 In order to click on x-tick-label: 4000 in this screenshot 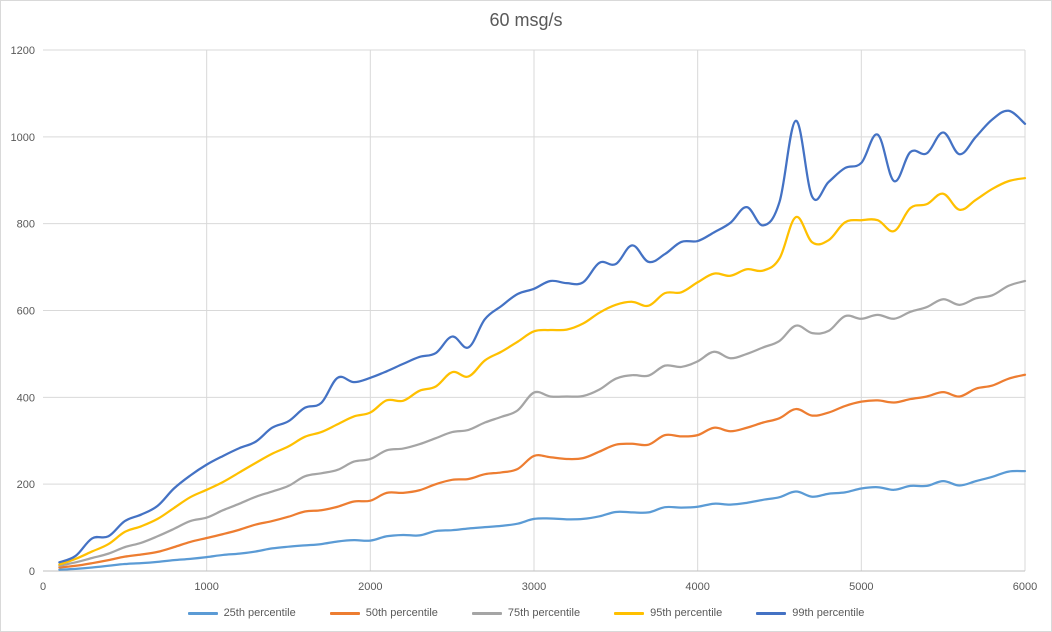, I will do `click(697, 587)`.